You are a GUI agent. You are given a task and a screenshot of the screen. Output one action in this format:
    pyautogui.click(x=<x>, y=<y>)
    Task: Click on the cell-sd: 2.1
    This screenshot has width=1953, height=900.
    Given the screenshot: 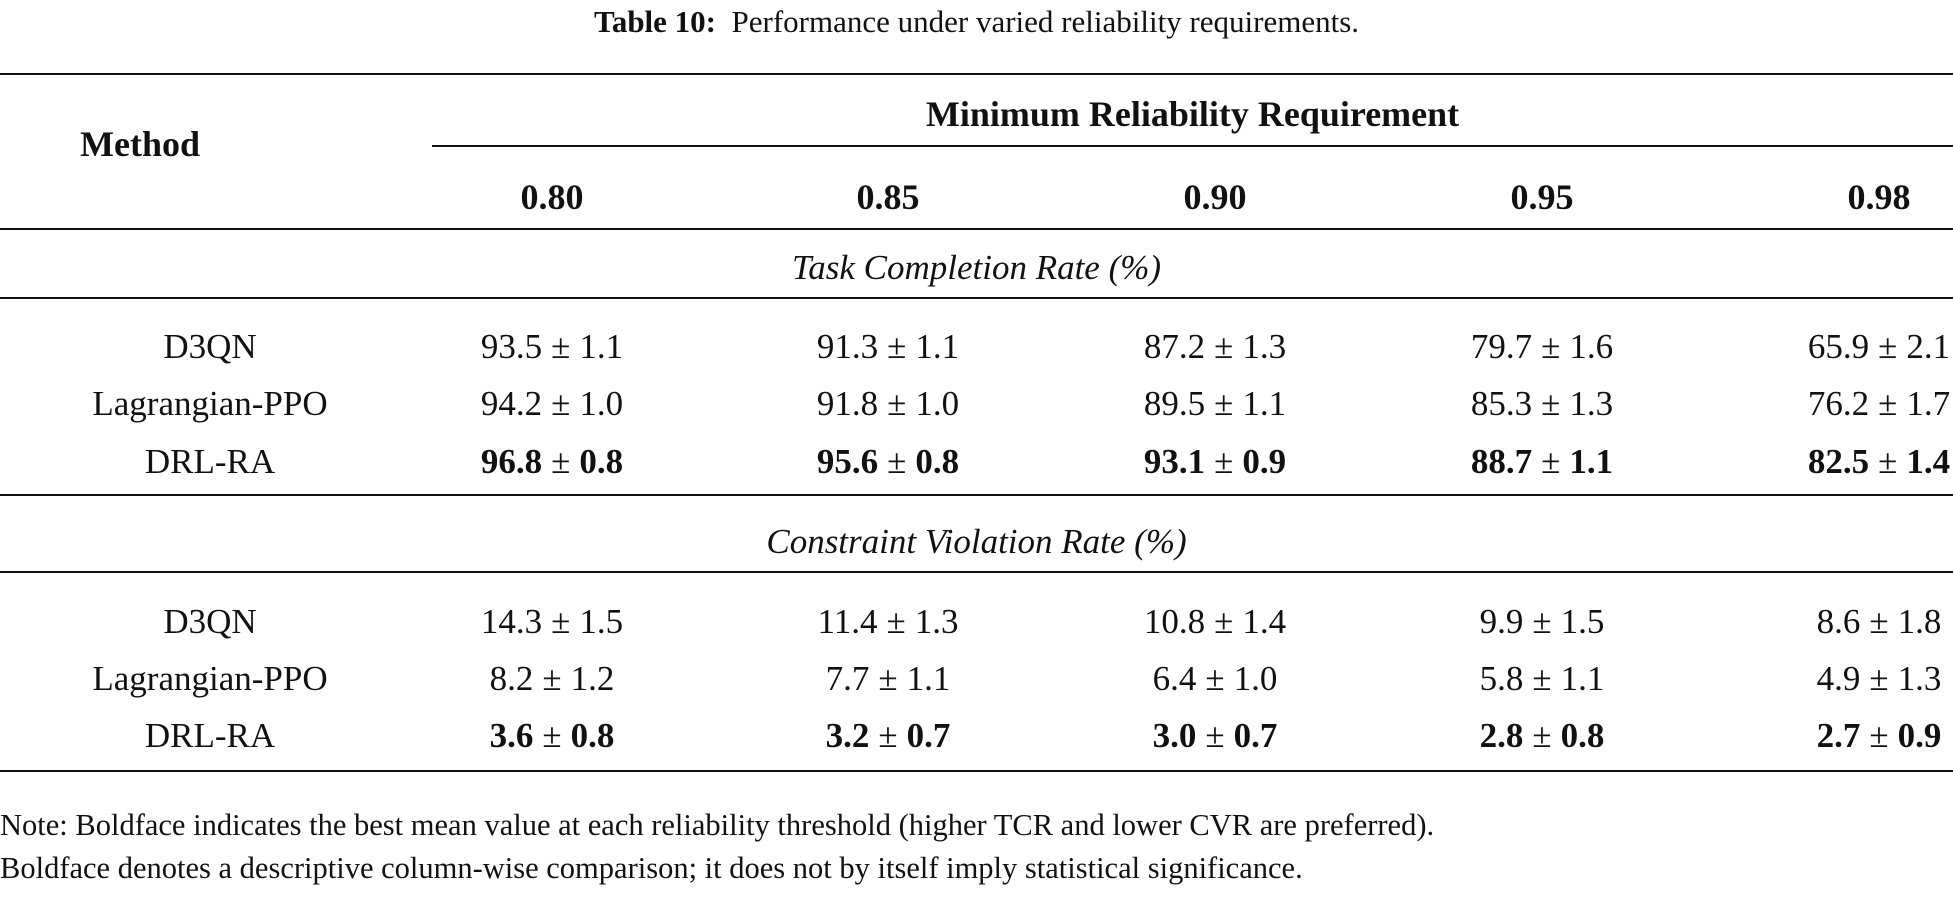 What is the action you would take?
    pyautogui.click(x=1928, y=346)
    